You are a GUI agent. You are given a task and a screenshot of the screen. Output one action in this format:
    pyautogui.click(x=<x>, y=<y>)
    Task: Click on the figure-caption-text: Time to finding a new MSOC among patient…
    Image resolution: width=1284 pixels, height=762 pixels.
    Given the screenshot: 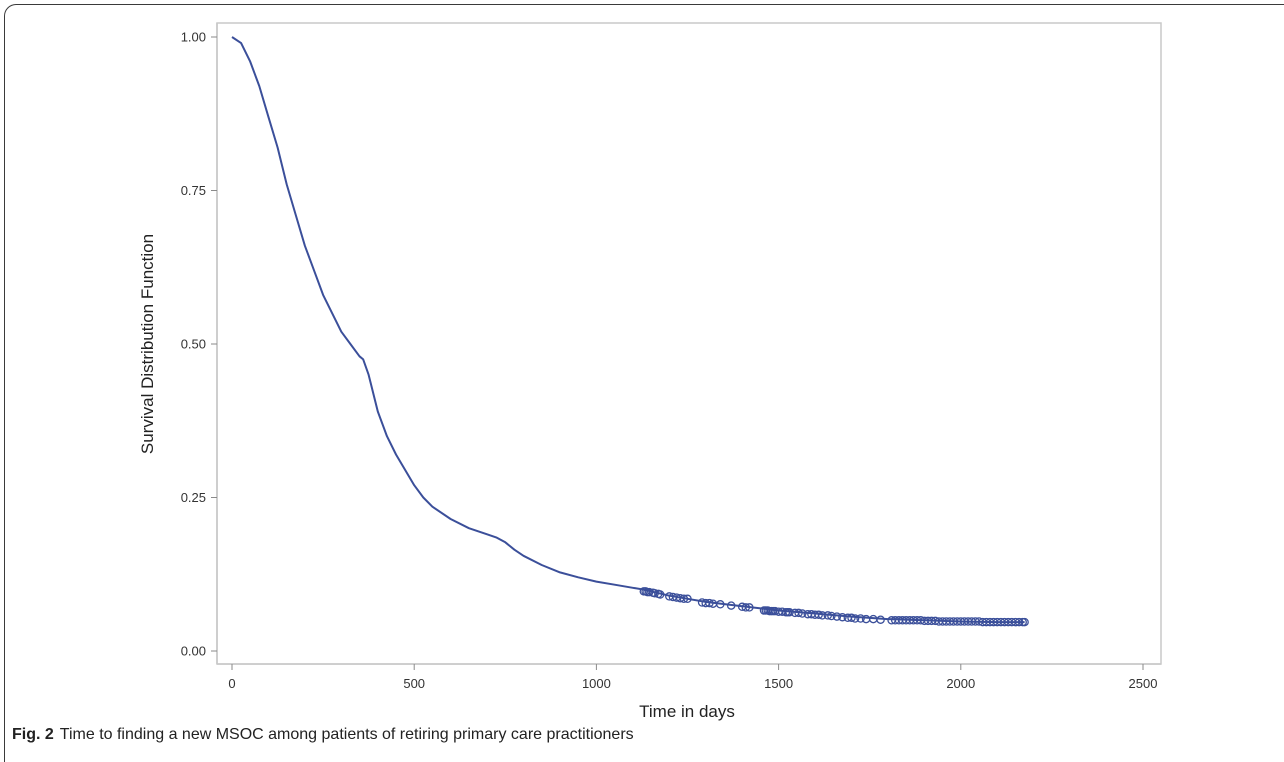 What is the action you would take?
    pyautogui.click(x=346, y=734)
    